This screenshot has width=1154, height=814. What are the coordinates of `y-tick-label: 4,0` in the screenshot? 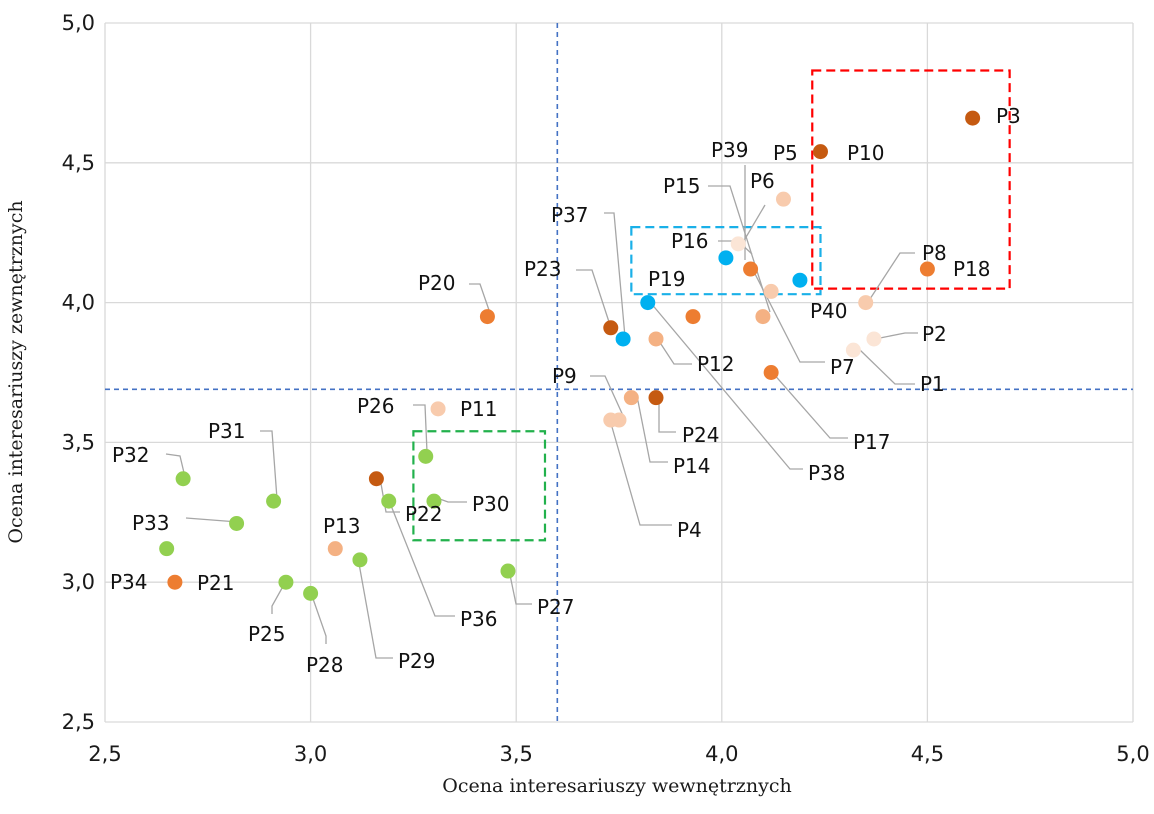 It's located at (78, 303).